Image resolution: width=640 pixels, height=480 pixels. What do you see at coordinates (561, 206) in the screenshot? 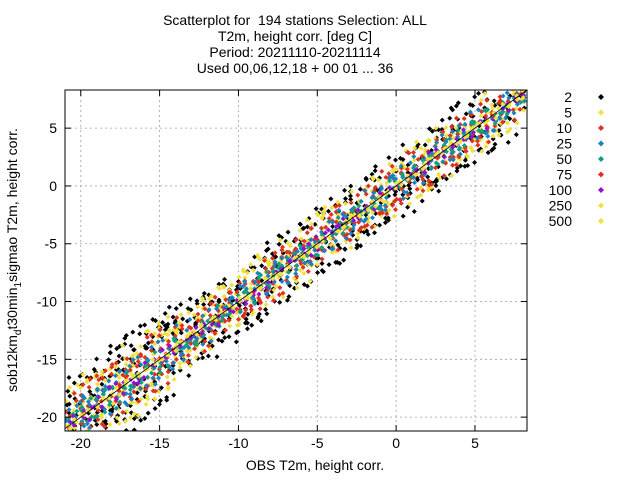
I see `legend-label-250: 250` at bounding box center [561, 206].